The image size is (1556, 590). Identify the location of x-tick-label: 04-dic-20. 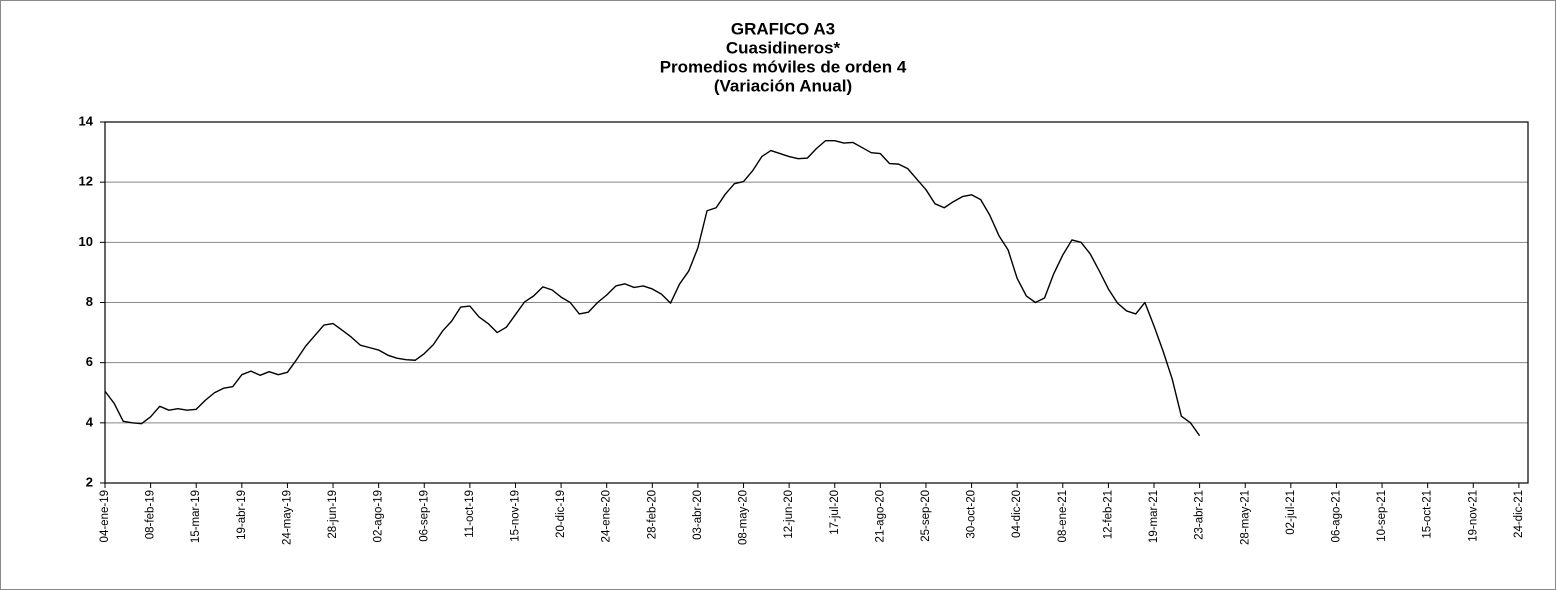
(1017, 514).